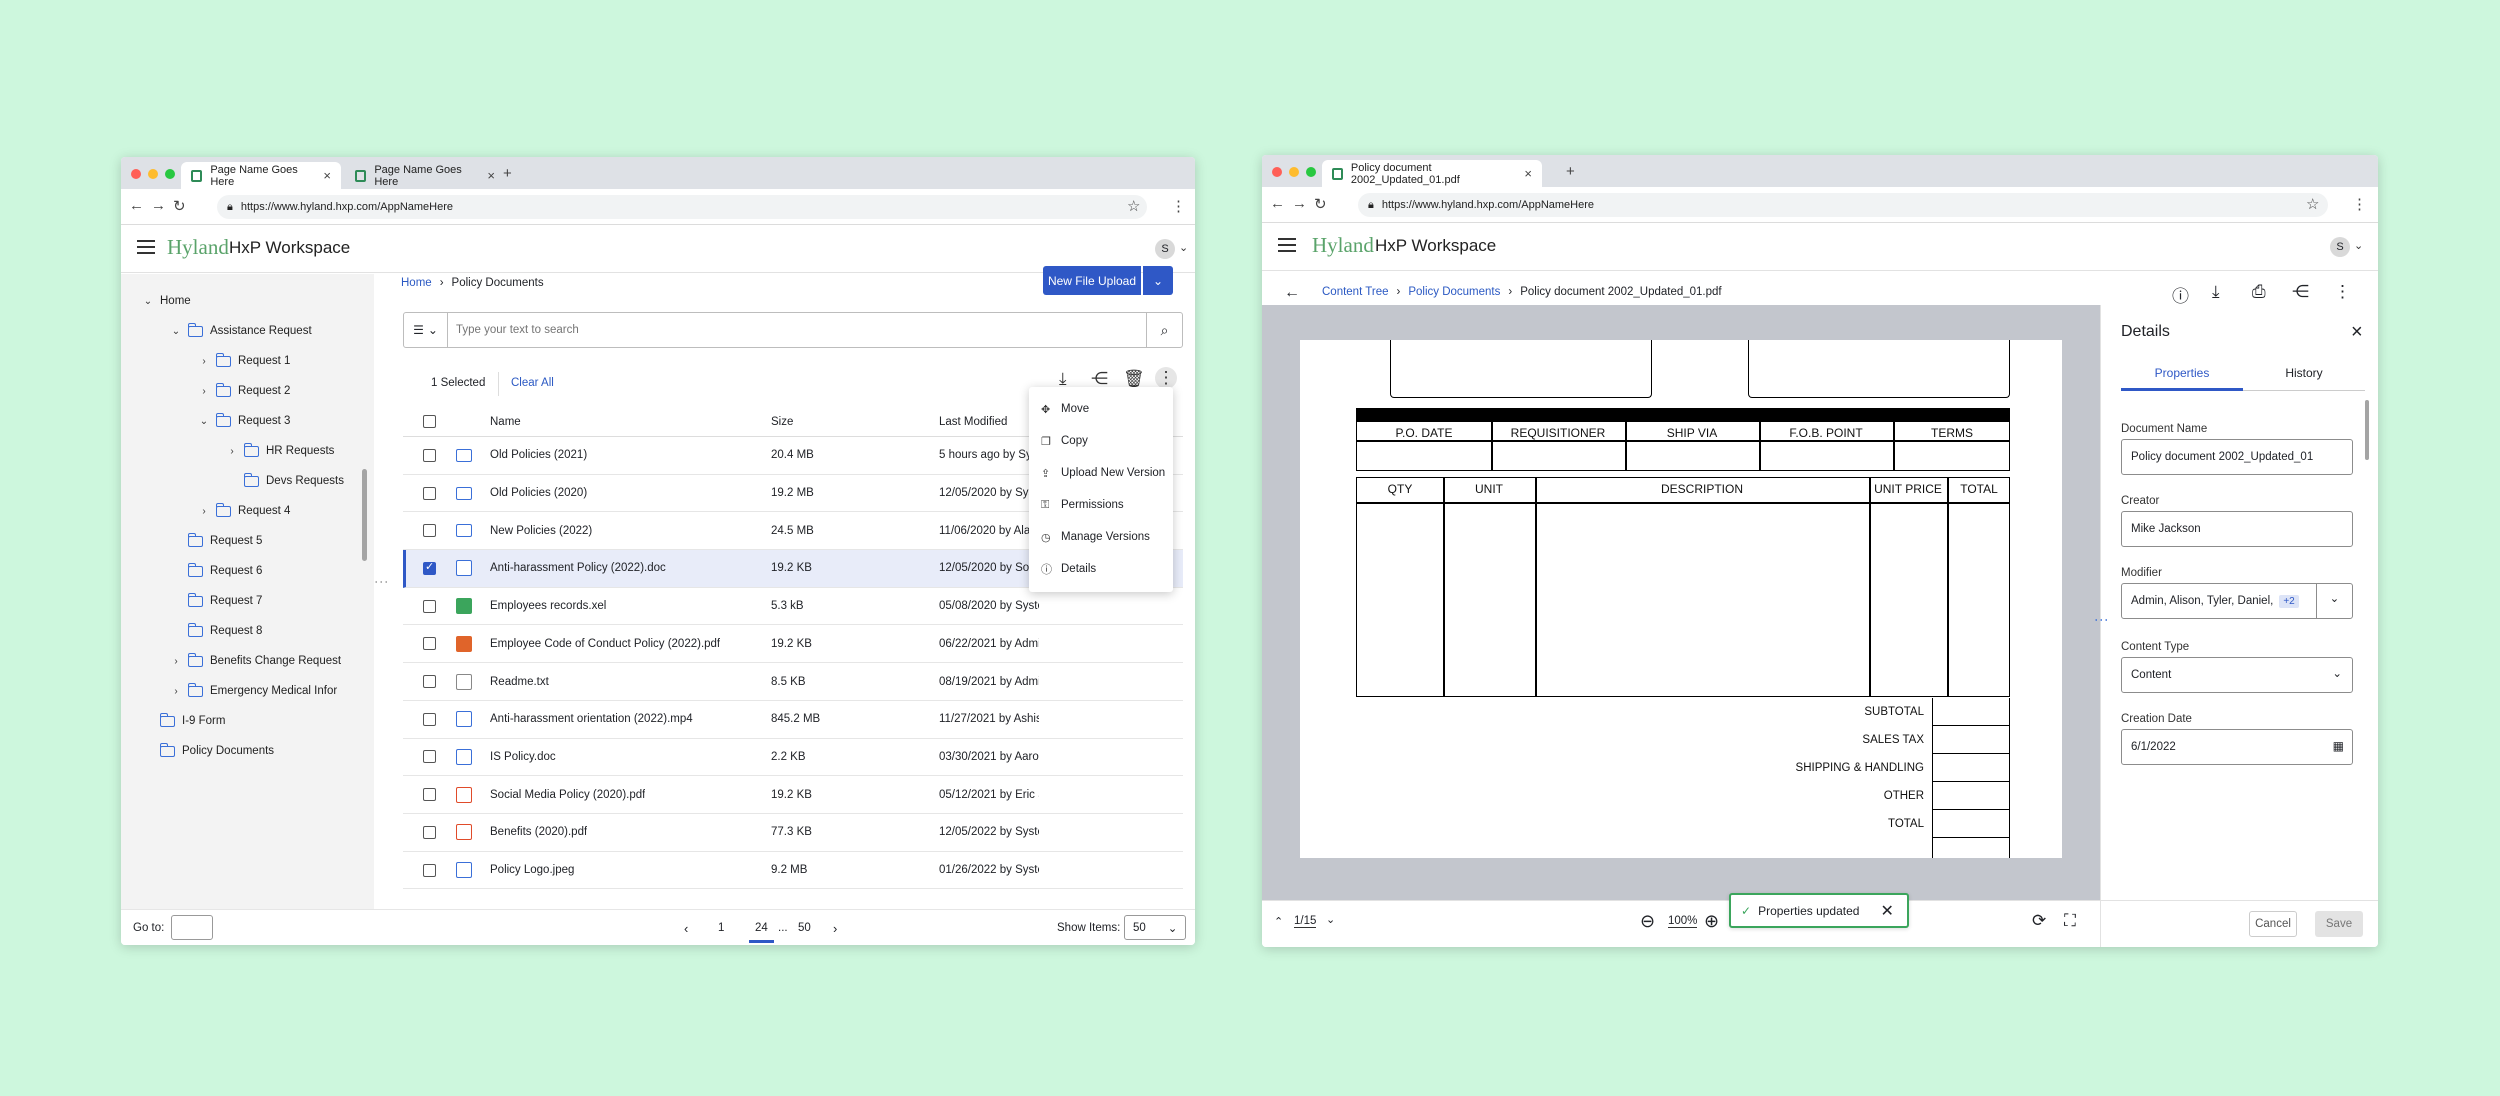 Image resolution: width=2500 pixels, height=1096 pixels. I want to click on tree-item: Request 6, so click(216, 571).